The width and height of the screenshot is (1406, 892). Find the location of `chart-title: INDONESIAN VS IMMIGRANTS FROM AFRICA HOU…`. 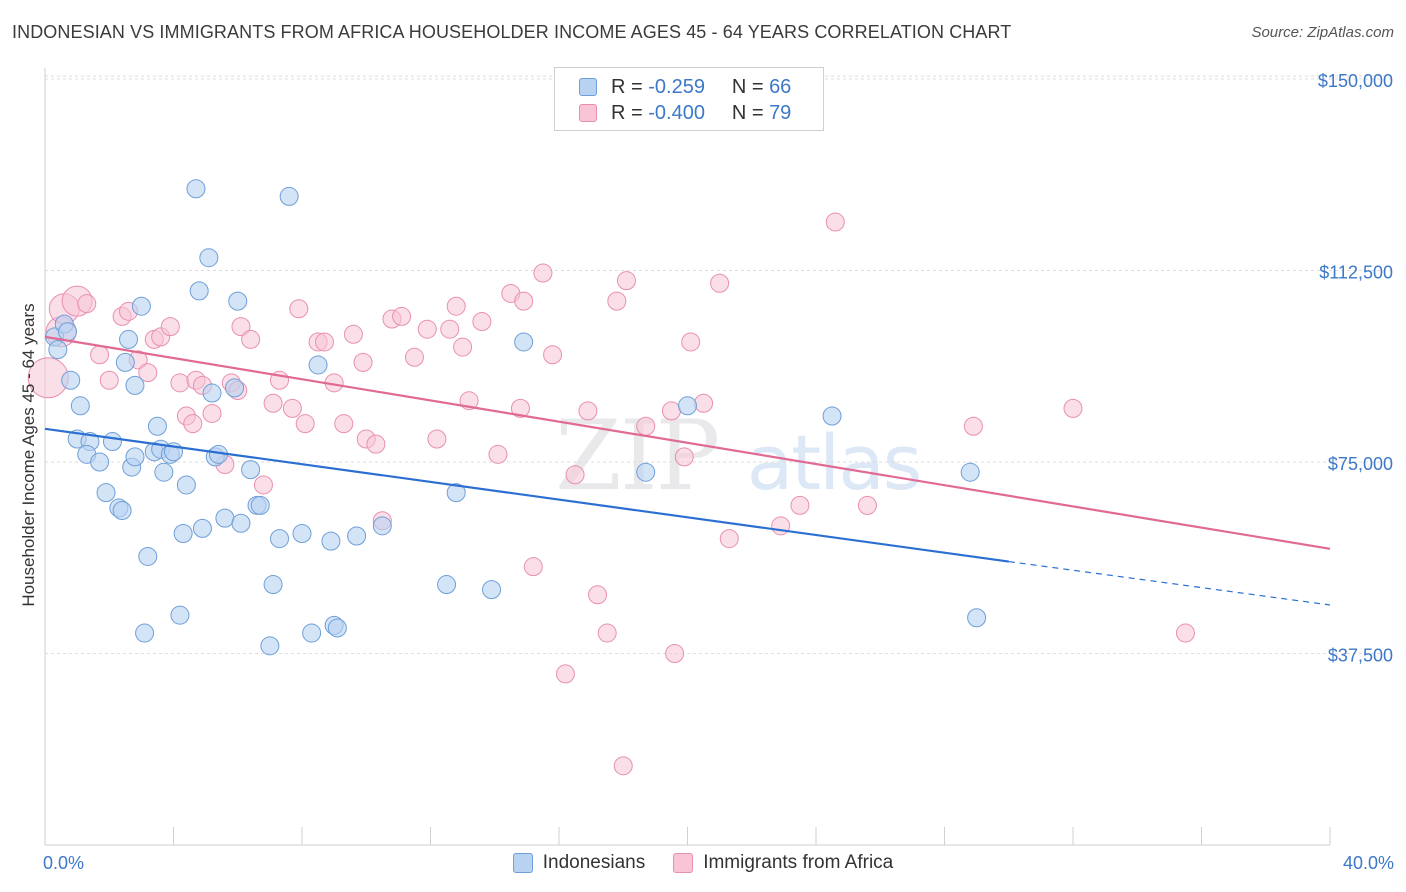

chart-title: INDONESIAN VS IMMIGRANTS FROM AFRICA HOU… is located at coordinates (512, 32).